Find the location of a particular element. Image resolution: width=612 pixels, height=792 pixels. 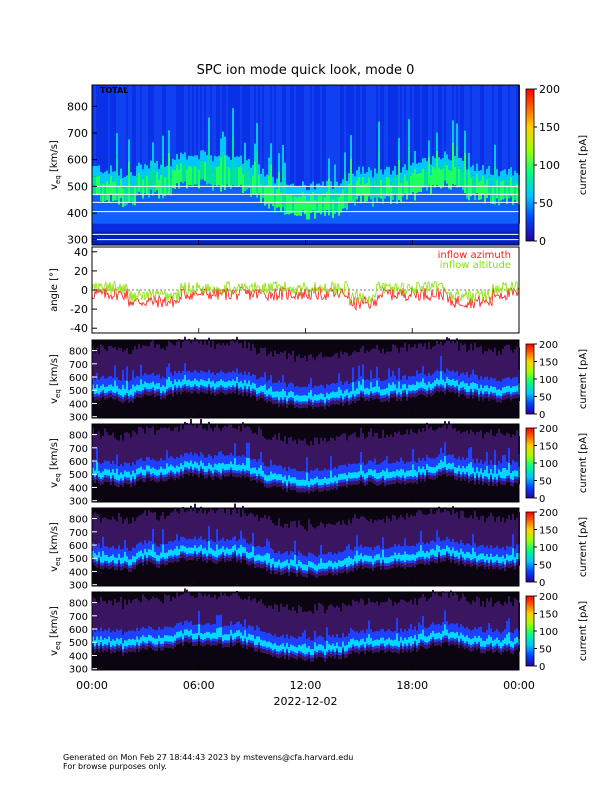

colorbar-tick-label: 150 is located at coordinates (549, 127).